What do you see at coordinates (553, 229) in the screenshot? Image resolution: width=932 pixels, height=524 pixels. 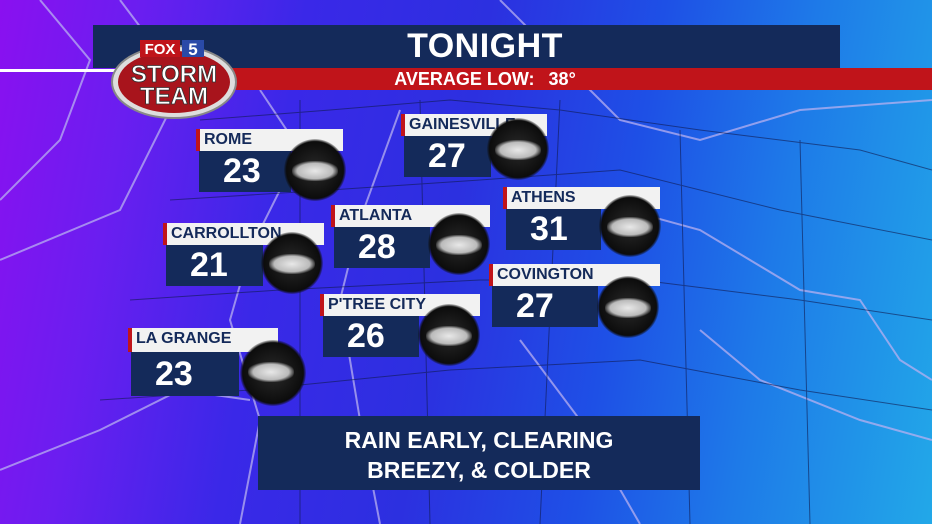 I see `city-temp: 31` at bounding box center [553, 229].